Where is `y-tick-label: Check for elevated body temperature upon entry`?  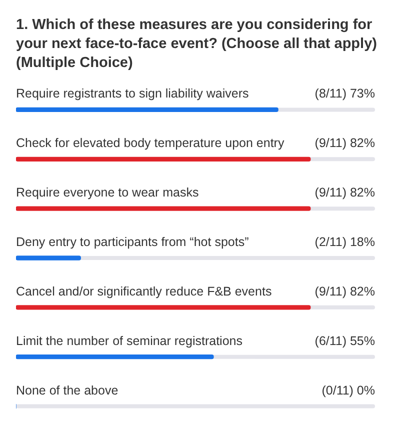 y-tick-label: Check for elevated body temperature upon entry is located at coordinates (150, 143).